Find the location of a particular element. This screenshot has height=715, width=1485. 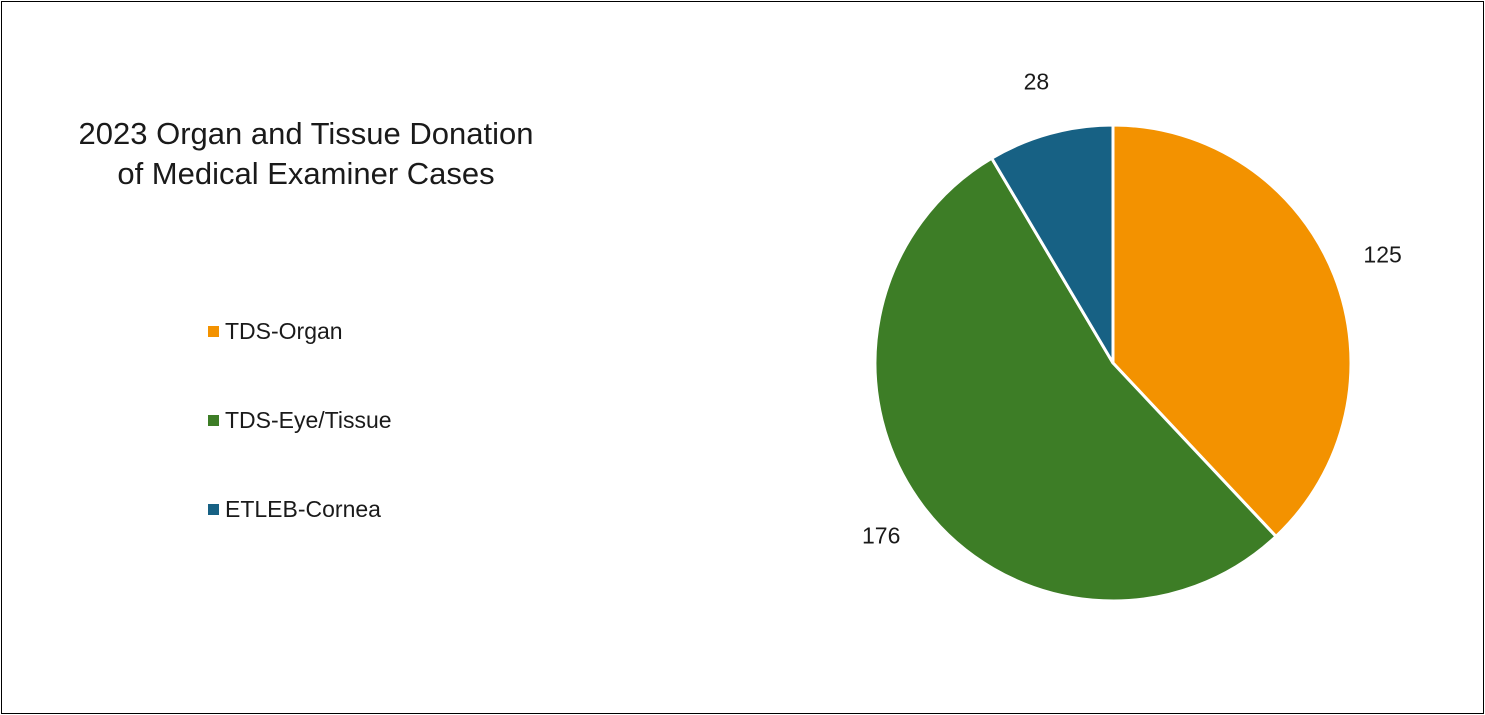

legend-swatch-tds-organ is located at coordinates (213, 331).